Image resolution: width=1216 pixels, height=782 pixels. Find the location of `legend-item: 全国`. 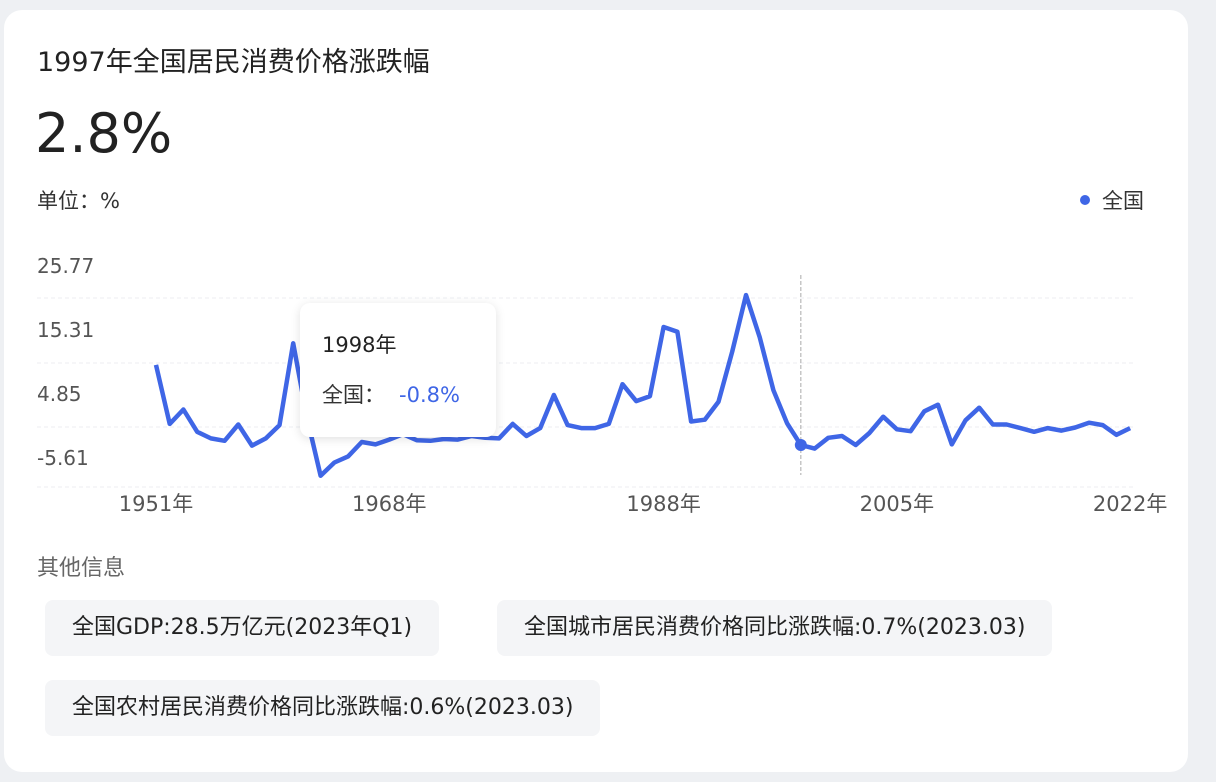

legend-item: 全国 is located at coordinates (1112, 200).